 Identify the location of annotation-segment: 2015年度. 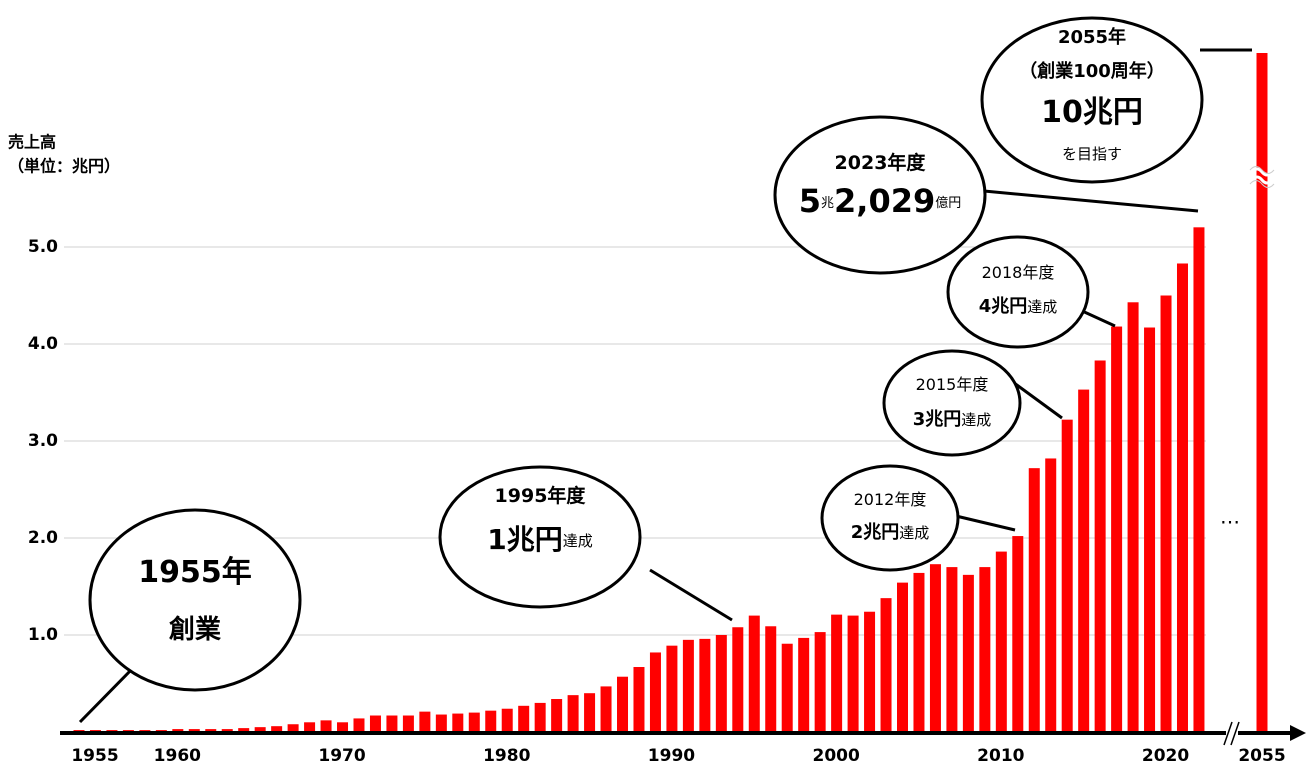
(952, 384).